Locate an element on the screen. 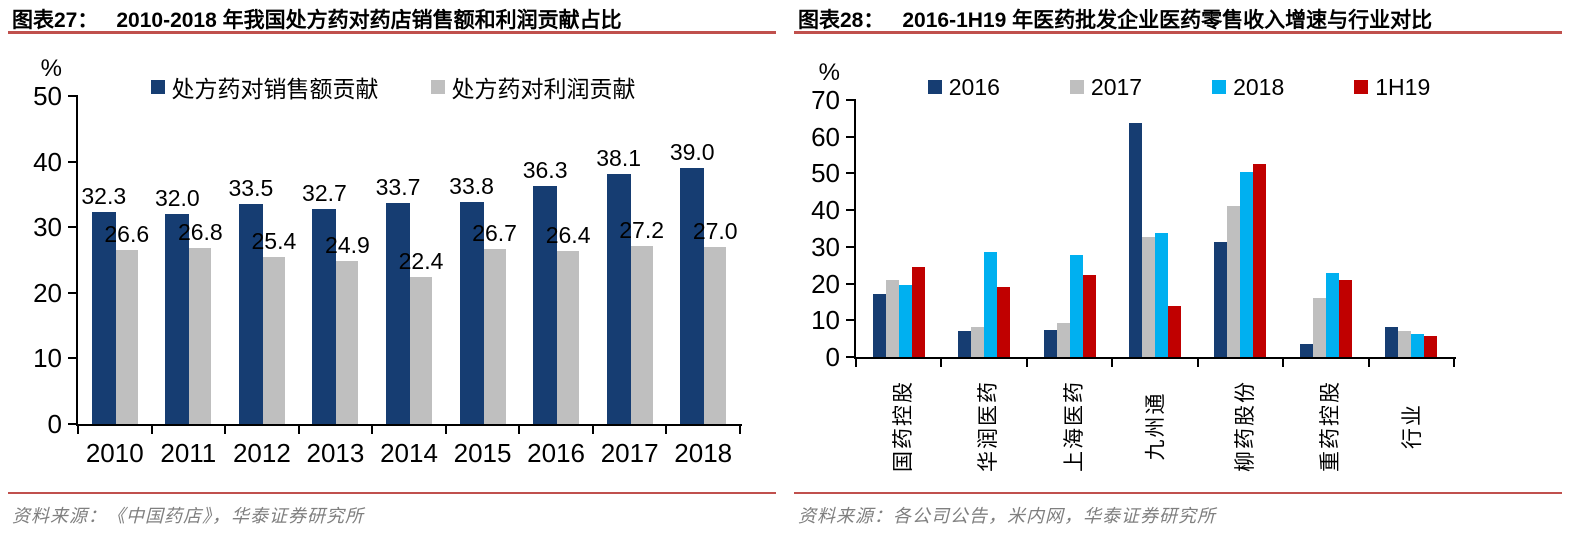  y-tick-label: 70 is located at coordinates (825, 100).